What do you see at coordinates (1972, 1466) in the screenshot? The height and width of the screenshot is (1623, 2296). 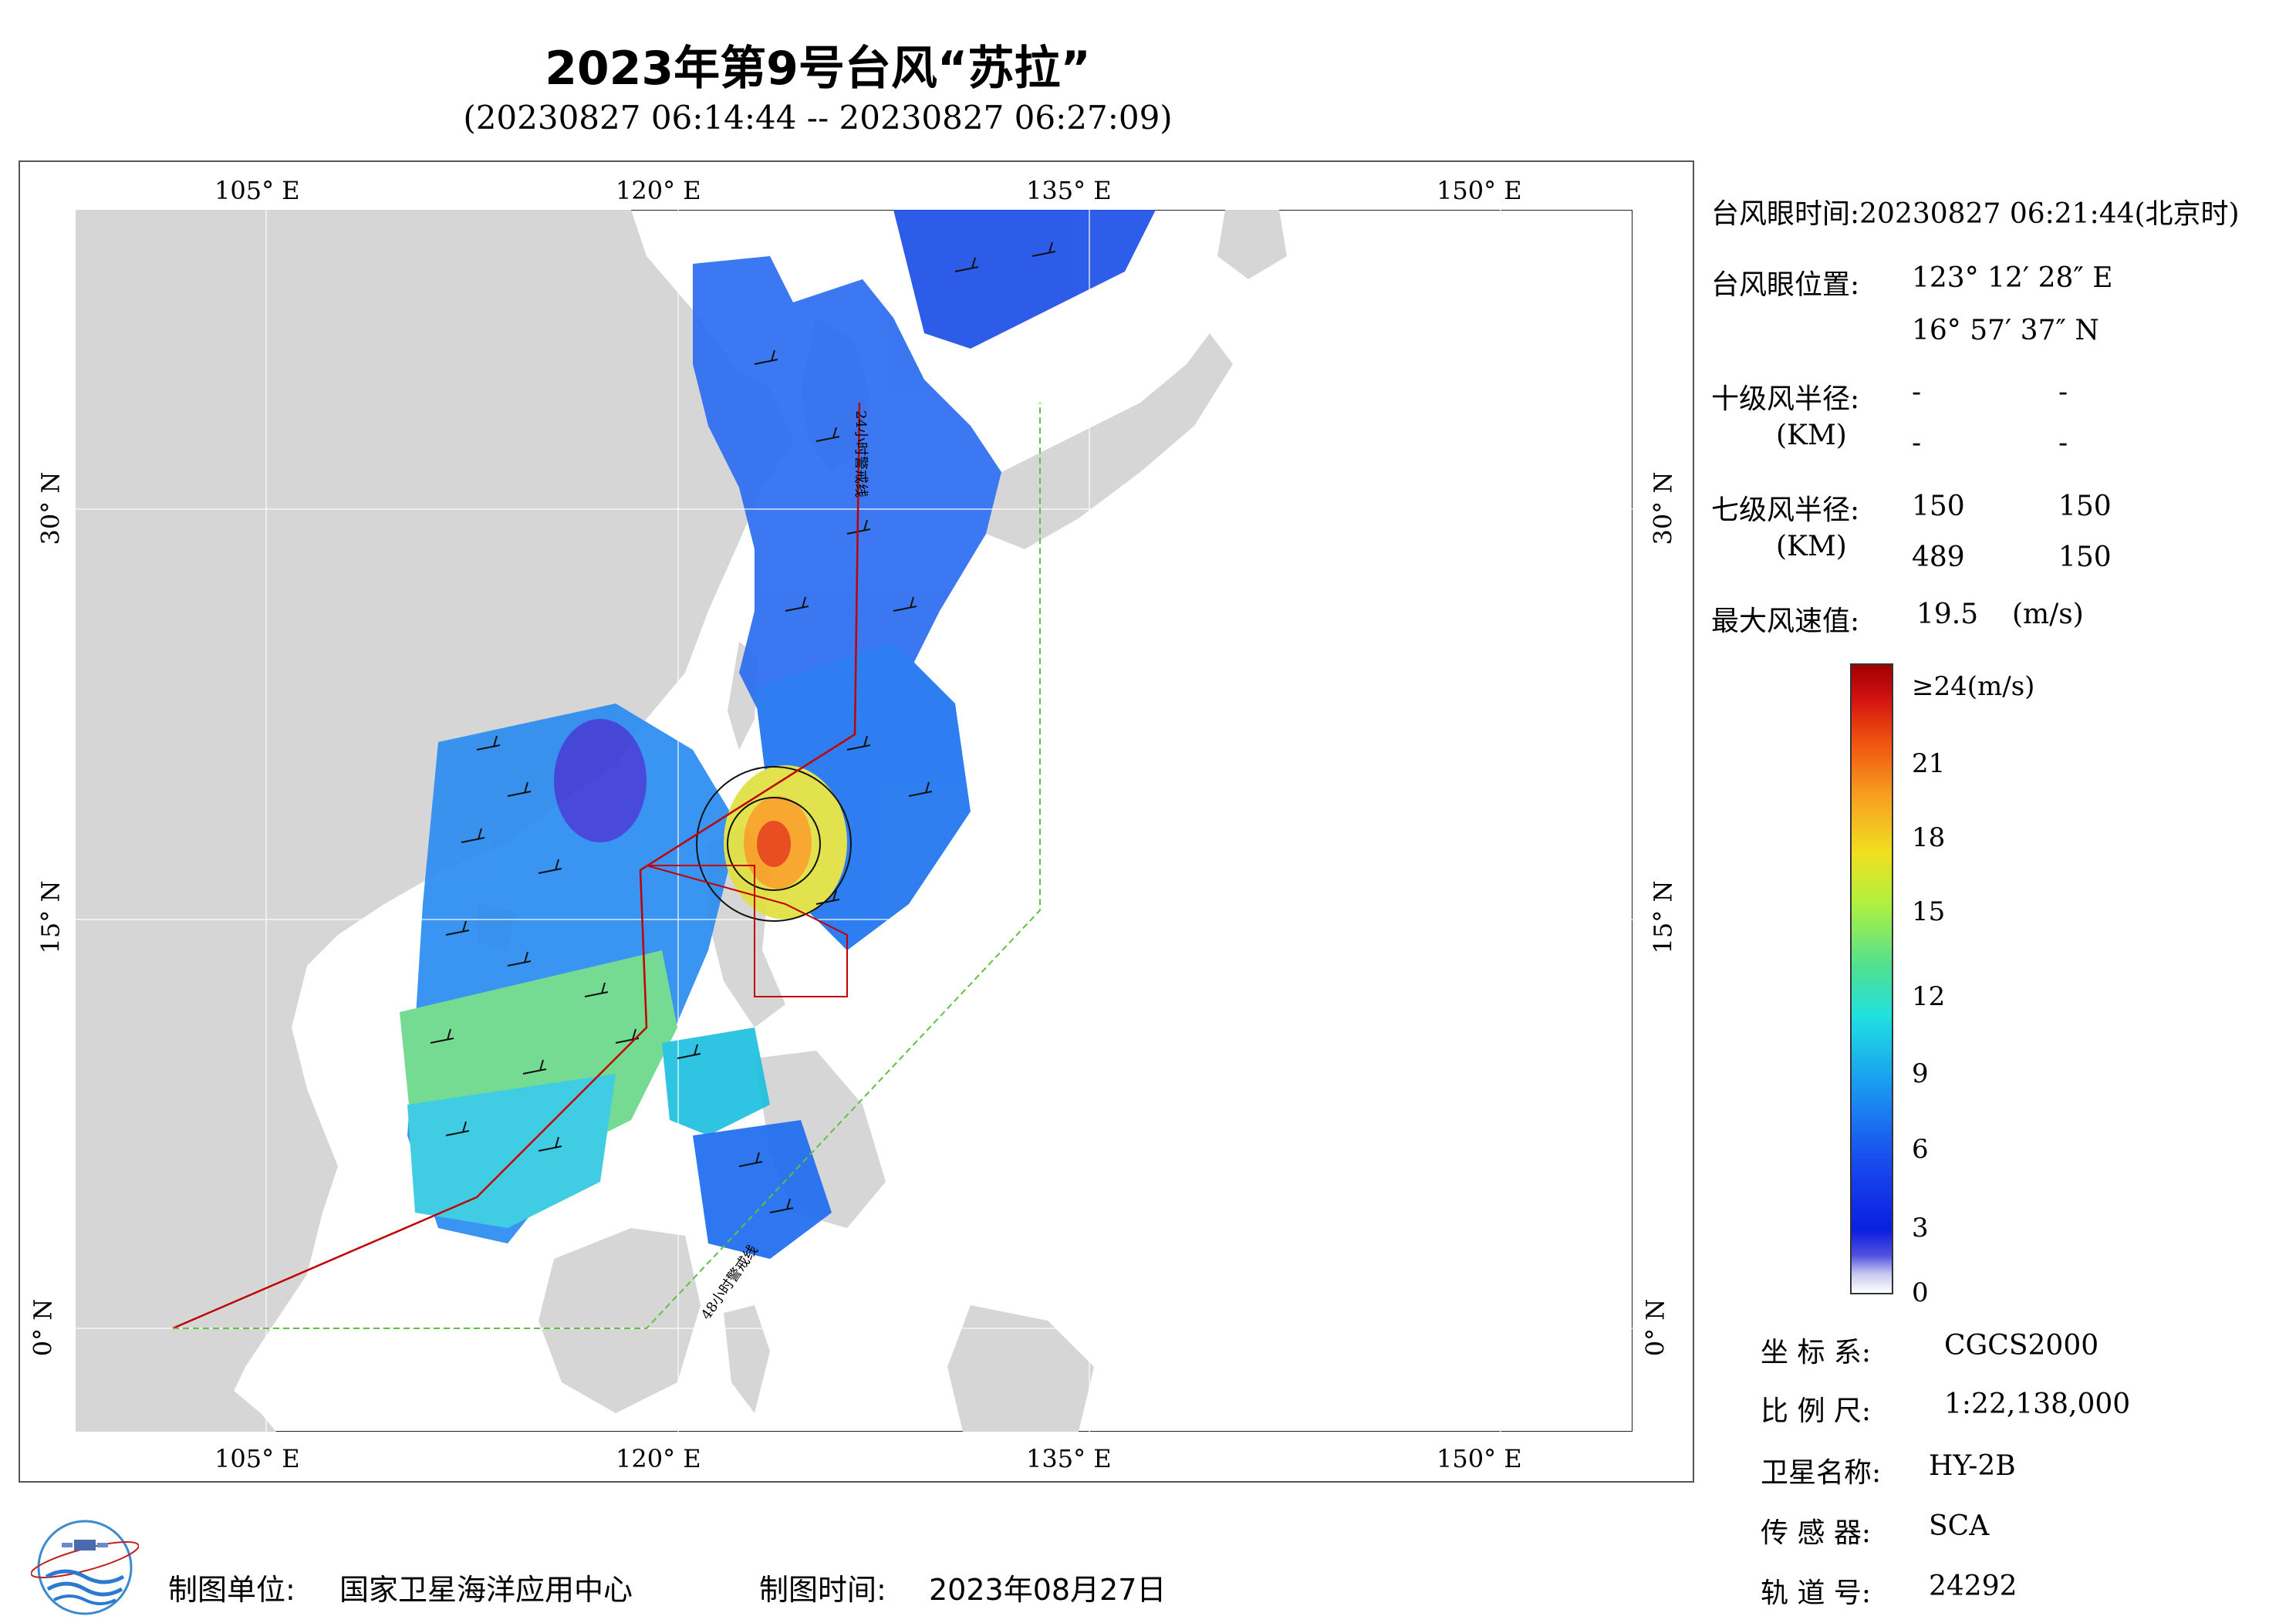 I see `satellite-value: HY-2B` at bounding box center [1972, 1466].